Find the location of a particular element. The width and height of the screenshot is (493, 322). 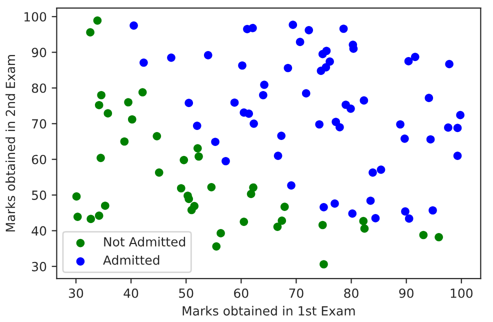

legend-label: Admitted is located at coordinates (131, 260).